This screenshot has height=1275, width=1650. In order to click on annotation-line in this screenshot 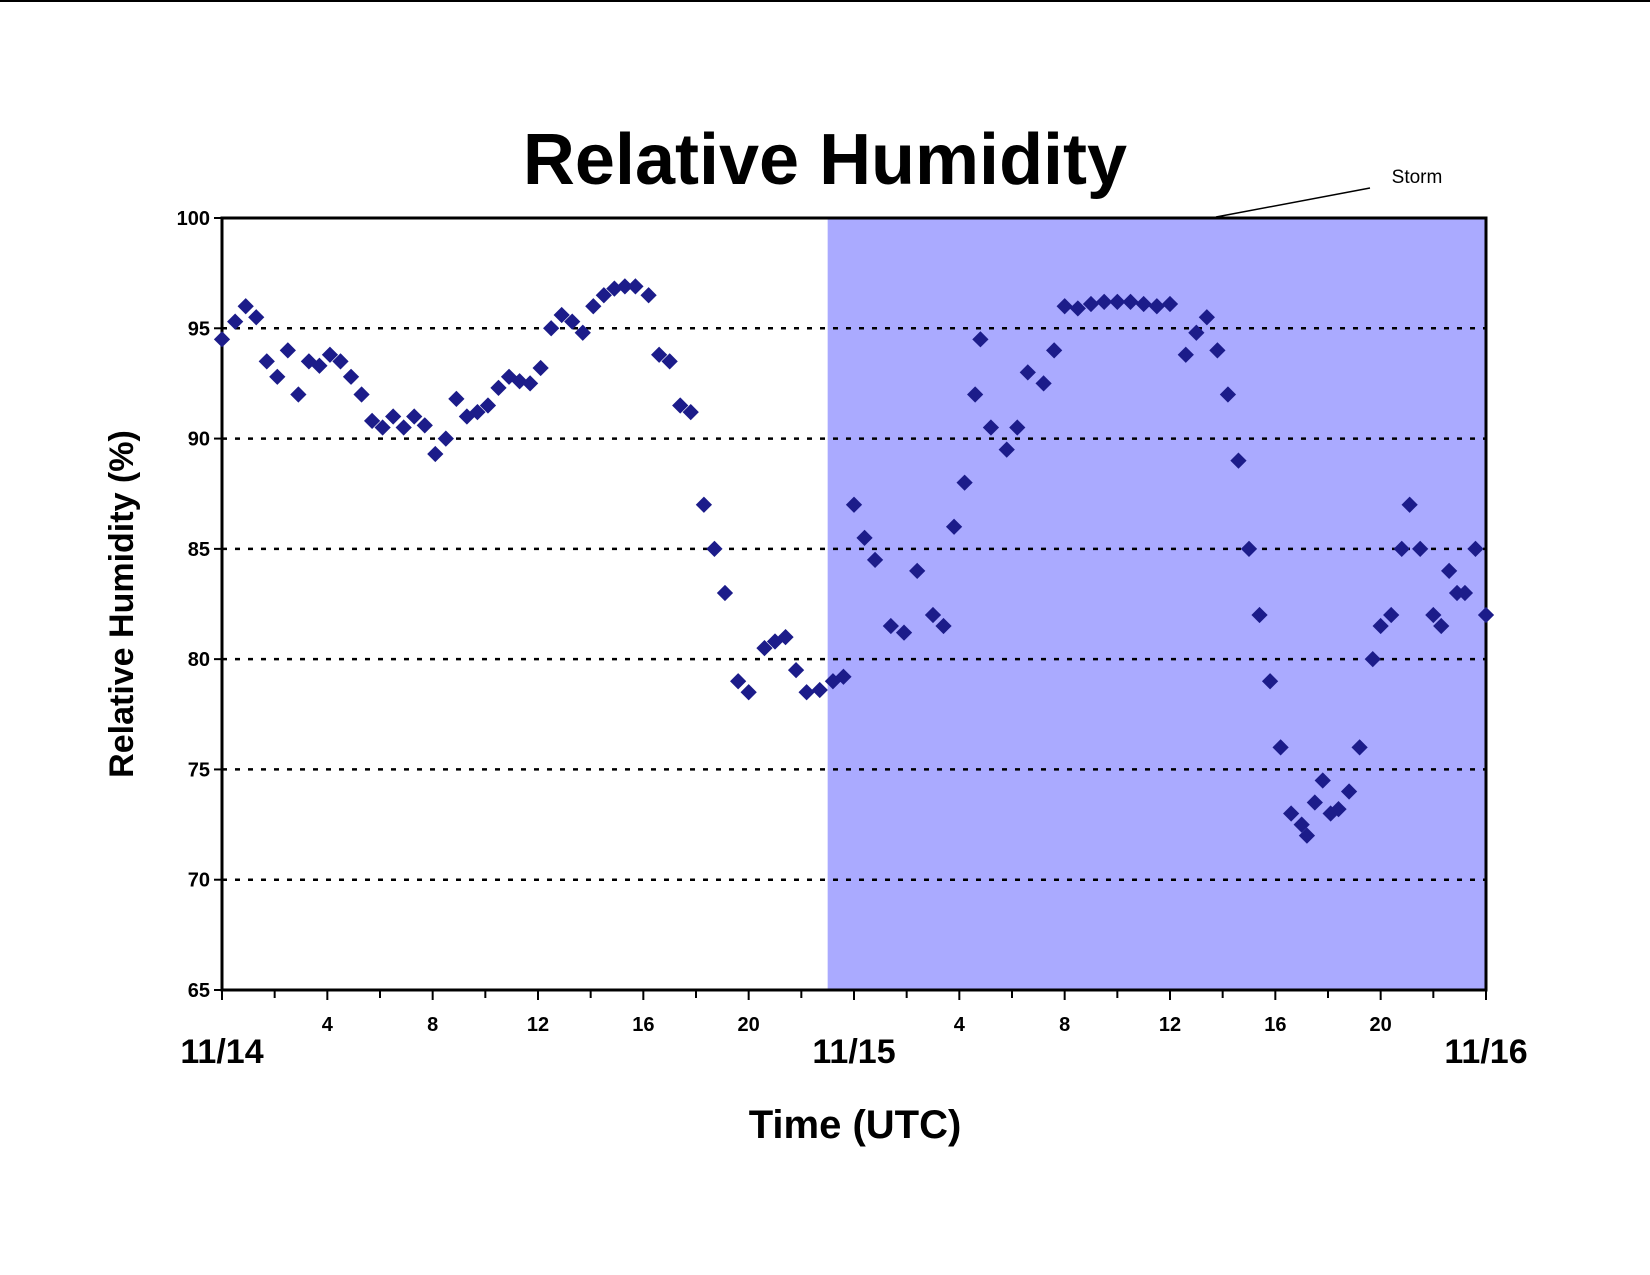, I will do `click(1293, 202)`.